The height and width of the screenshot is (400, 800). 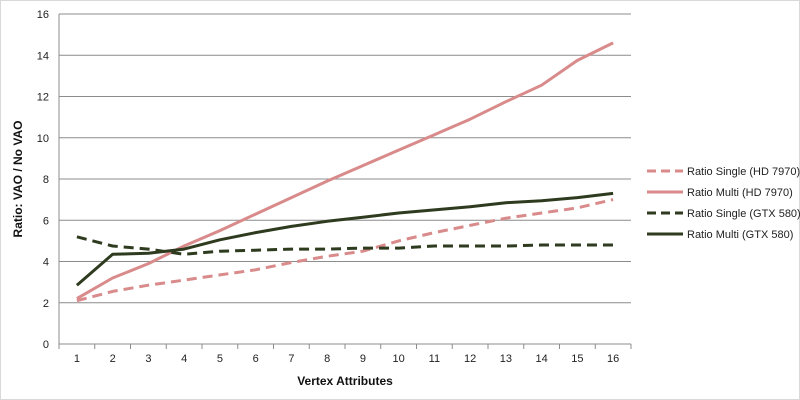 I want to click on y-tick-label: 10, so click(x=43, y=139).